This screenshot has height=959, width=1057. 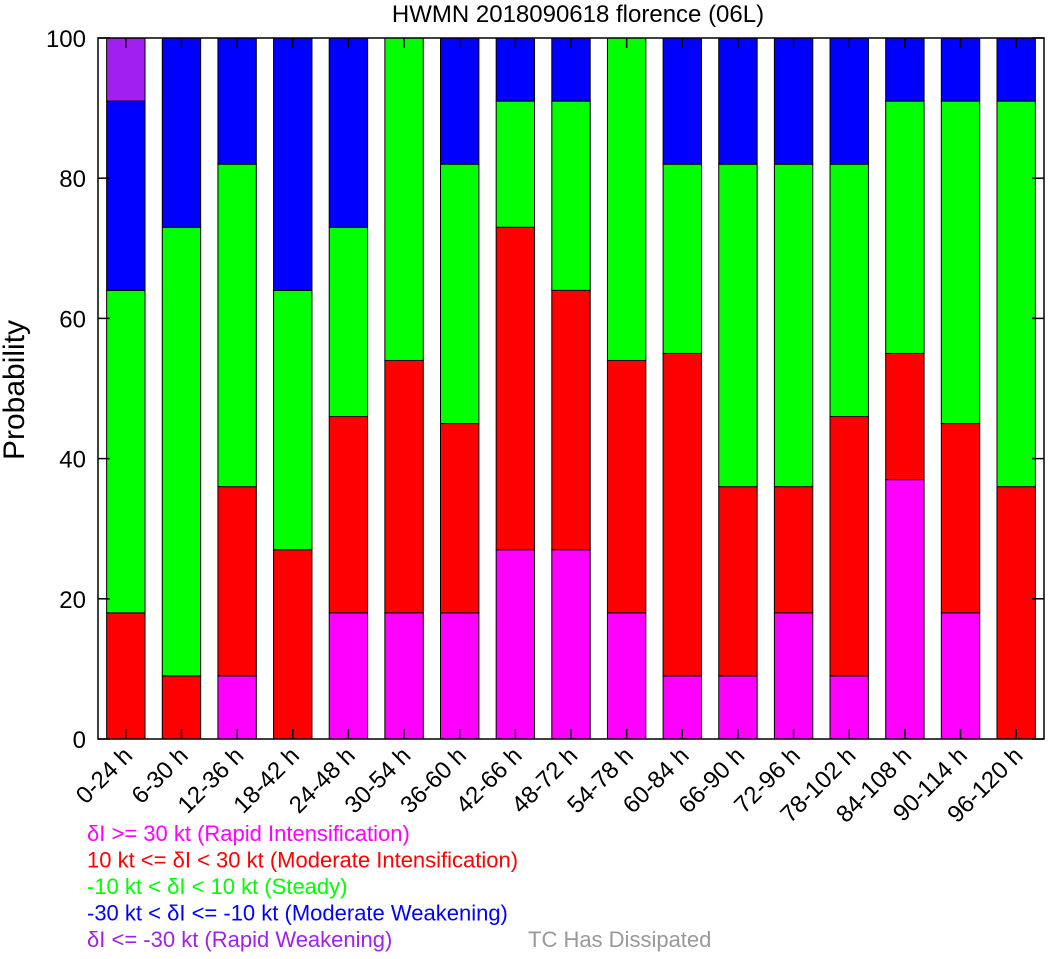 I want to click on y-tick-label-100: 100, so click(x=66, y=39).